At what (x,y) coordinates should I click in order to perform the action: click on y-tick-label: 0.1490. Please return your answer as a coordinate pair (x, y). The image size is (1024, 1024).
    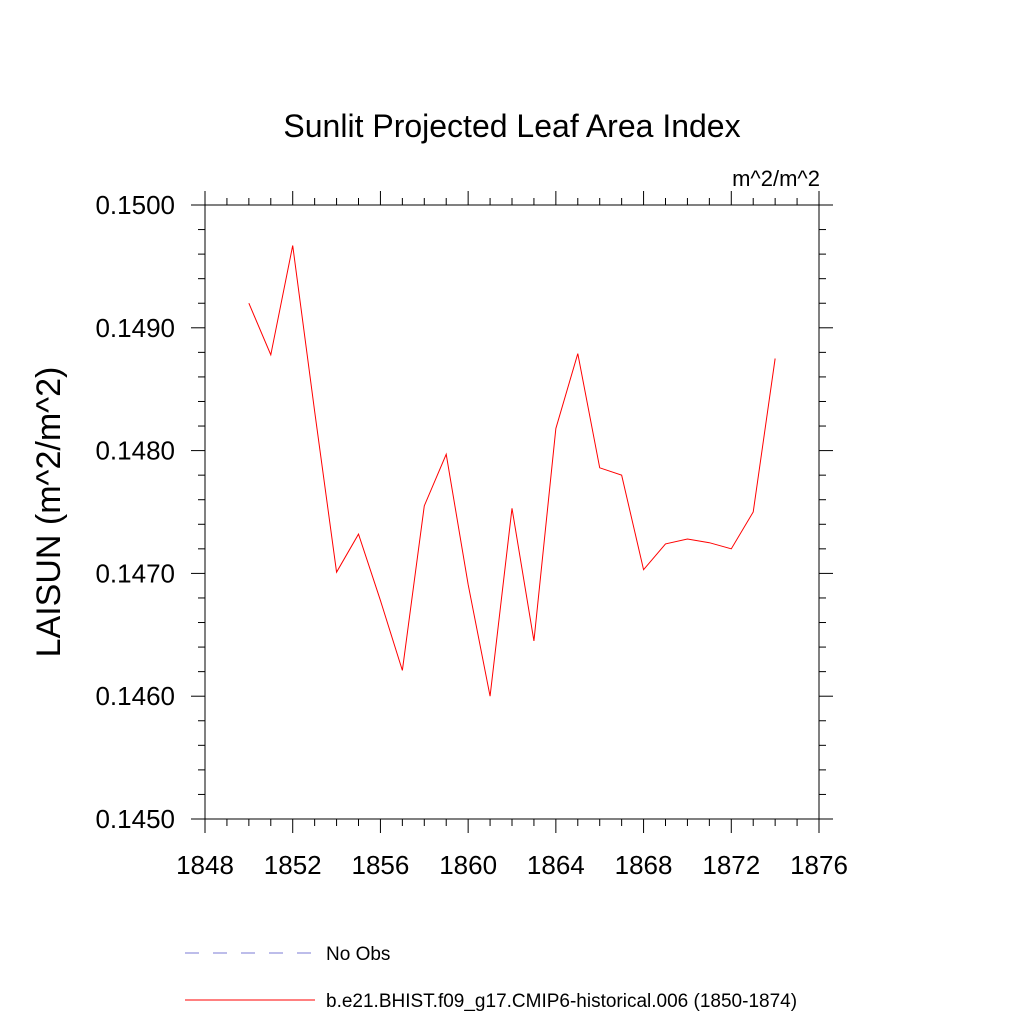
    Looking at the image, I should click on (135, 328).